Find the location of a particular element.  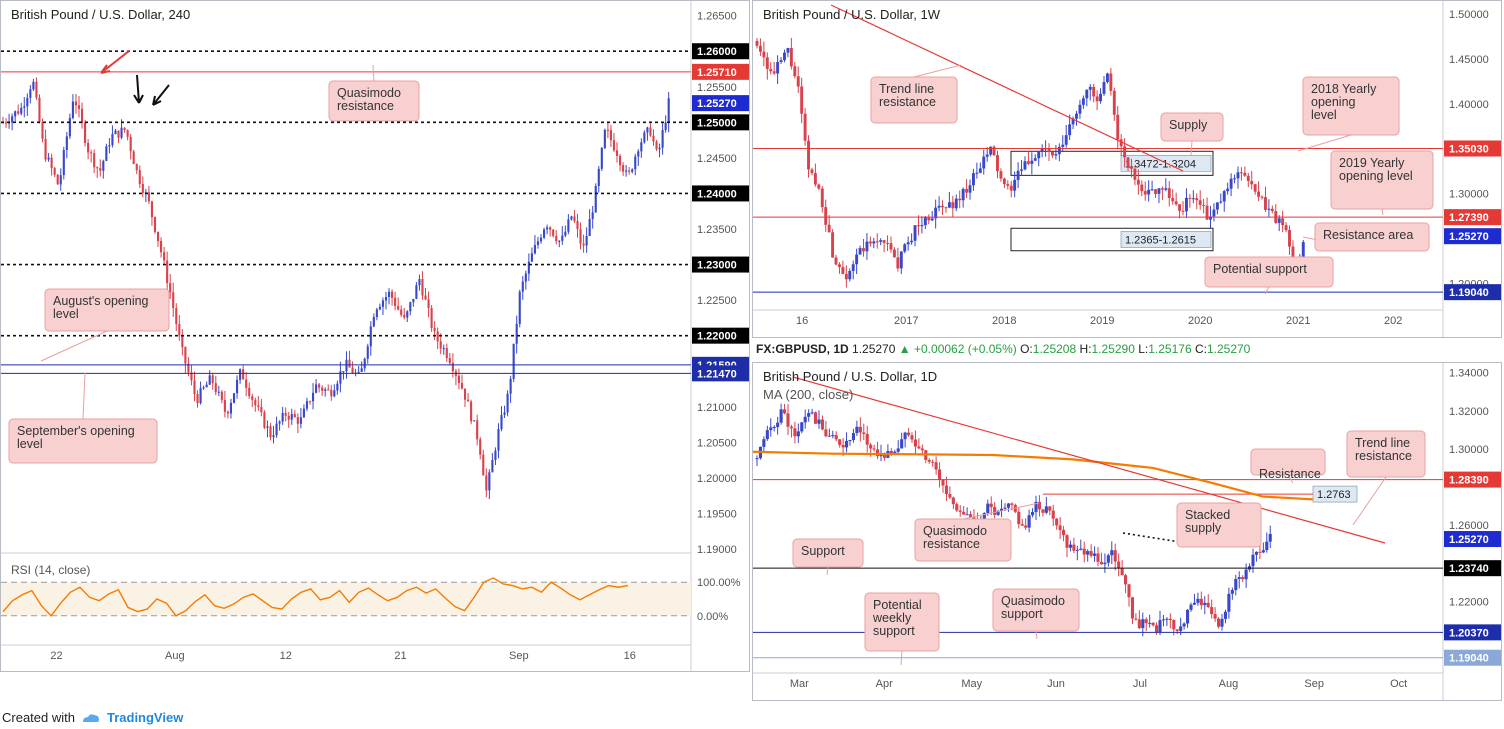

potential-support-callout-box is located at coordinates (1269, 272).